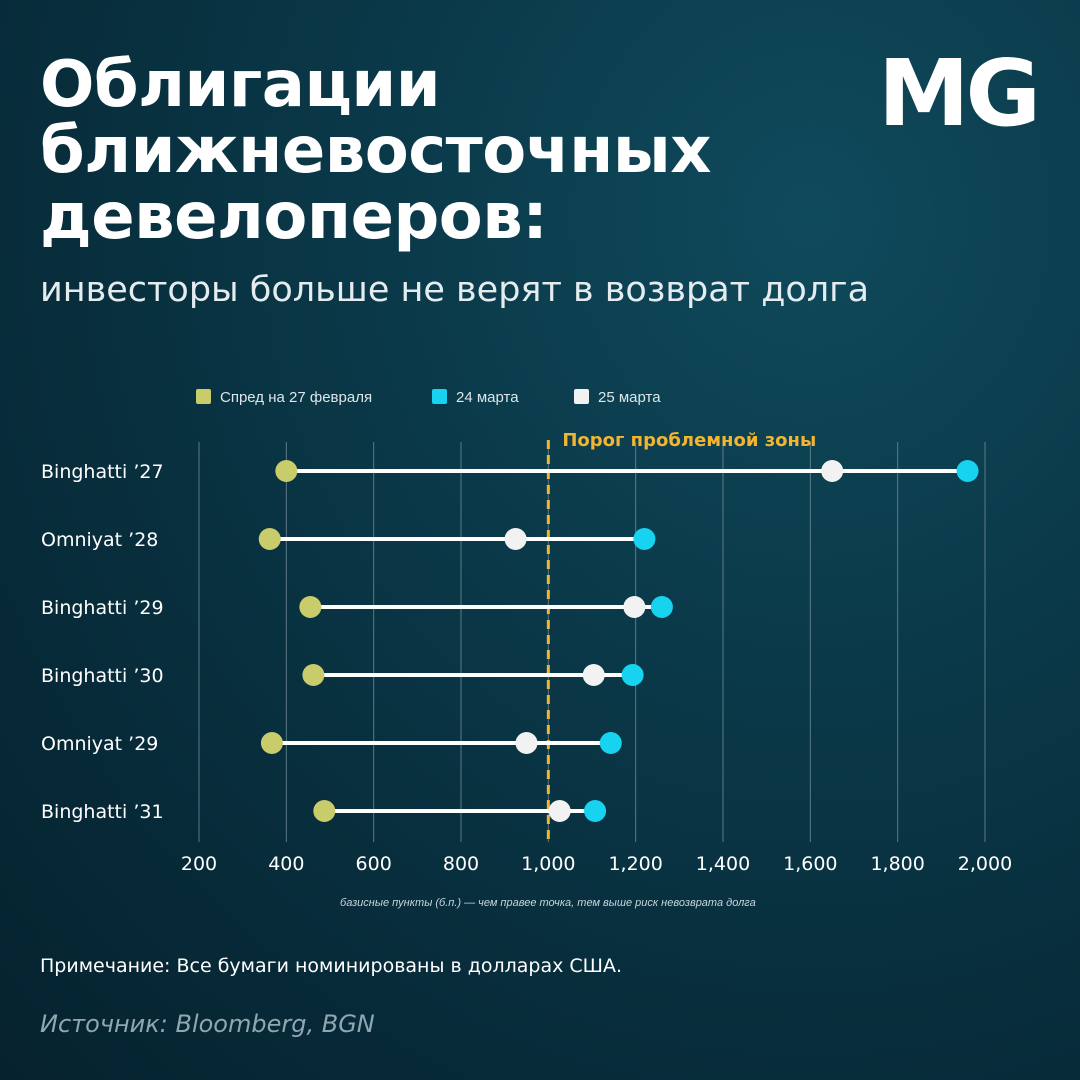  I want to click on category-label: Binghatti ’27, so click(102, 472).